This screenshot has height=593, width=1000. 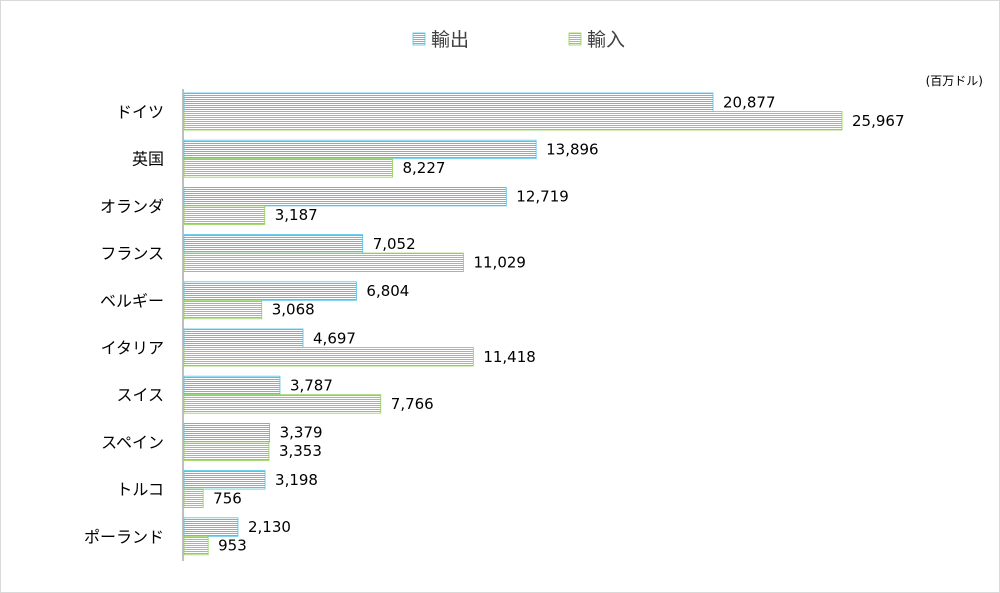 I want to click on category-label: スペイン, so click(x=132, y=442).